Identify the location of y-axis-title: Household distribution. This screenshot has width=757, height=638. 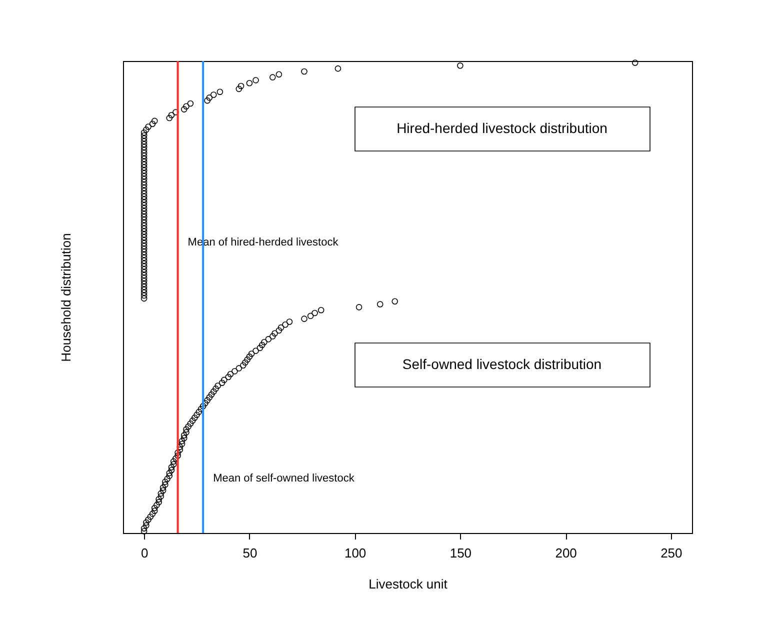
(66, 297).